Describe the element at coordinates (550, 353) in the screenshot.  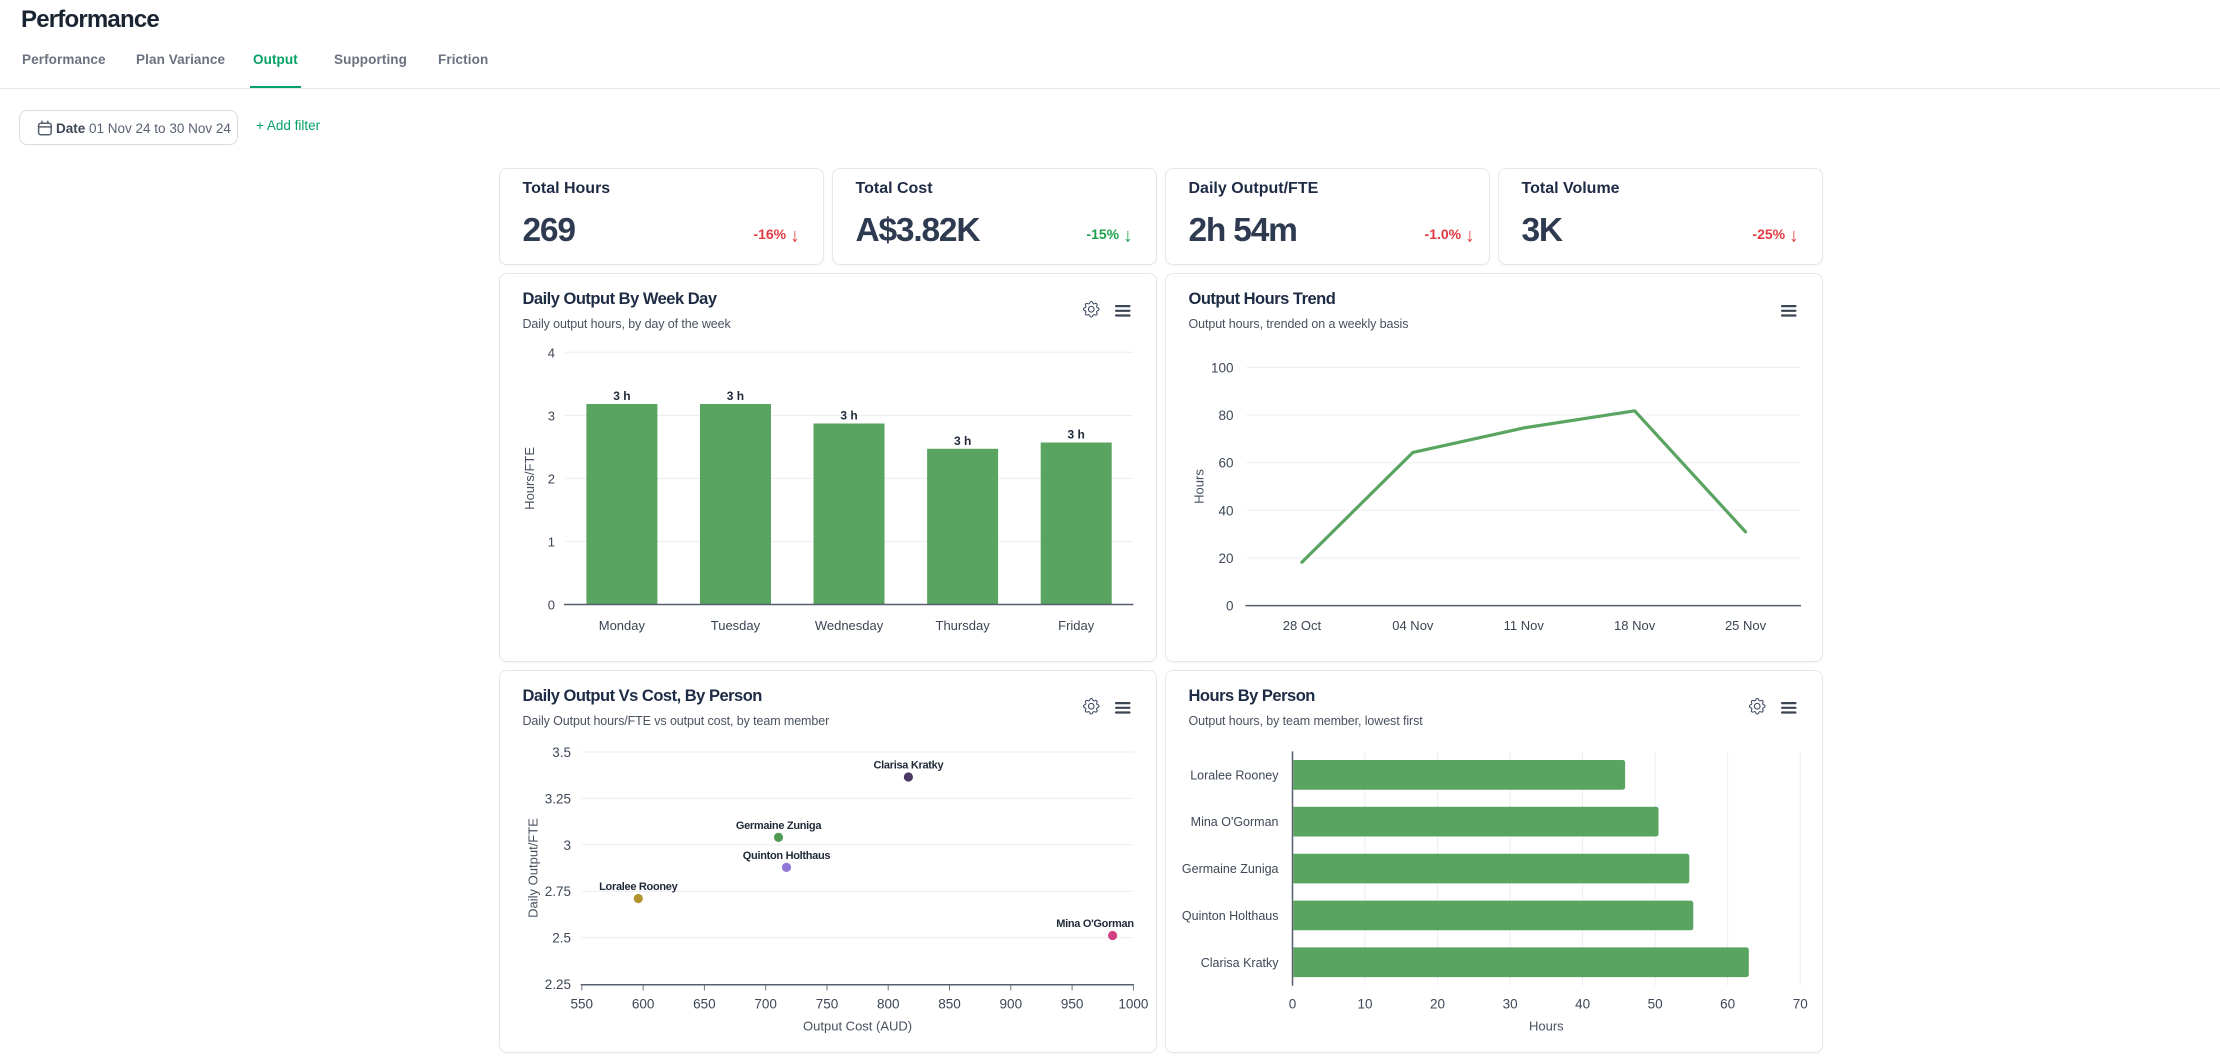
I see `svg-text: 4` at that location.